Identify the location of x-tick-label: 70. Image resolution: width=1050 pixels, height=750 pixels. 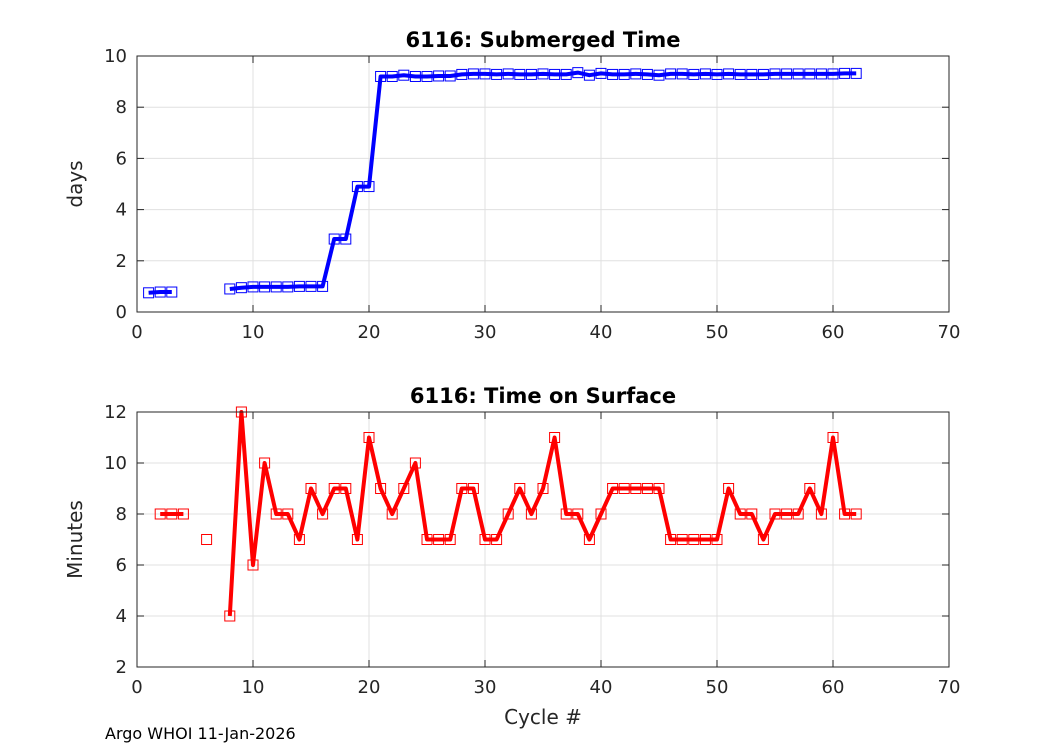
(949, 332).